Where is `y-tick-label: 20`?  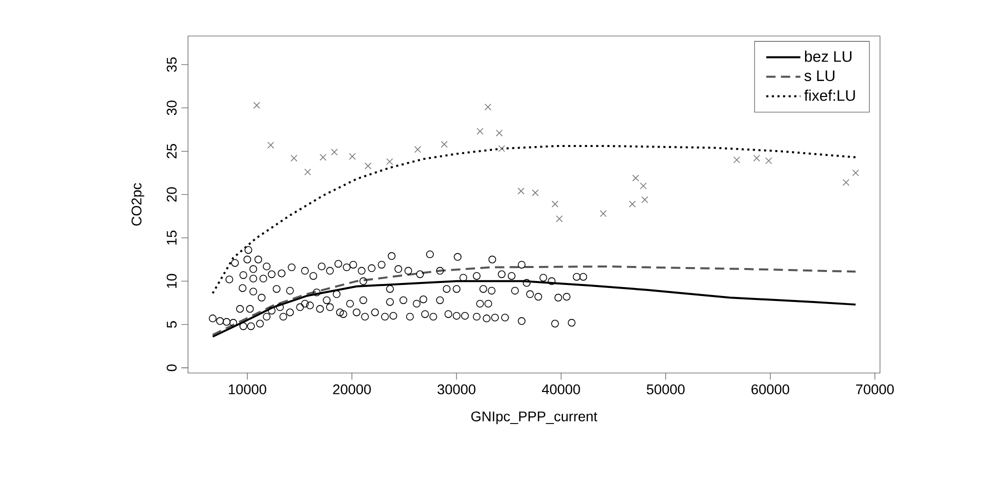
y-tick-label: 20 is located at coordinates (171, 194).